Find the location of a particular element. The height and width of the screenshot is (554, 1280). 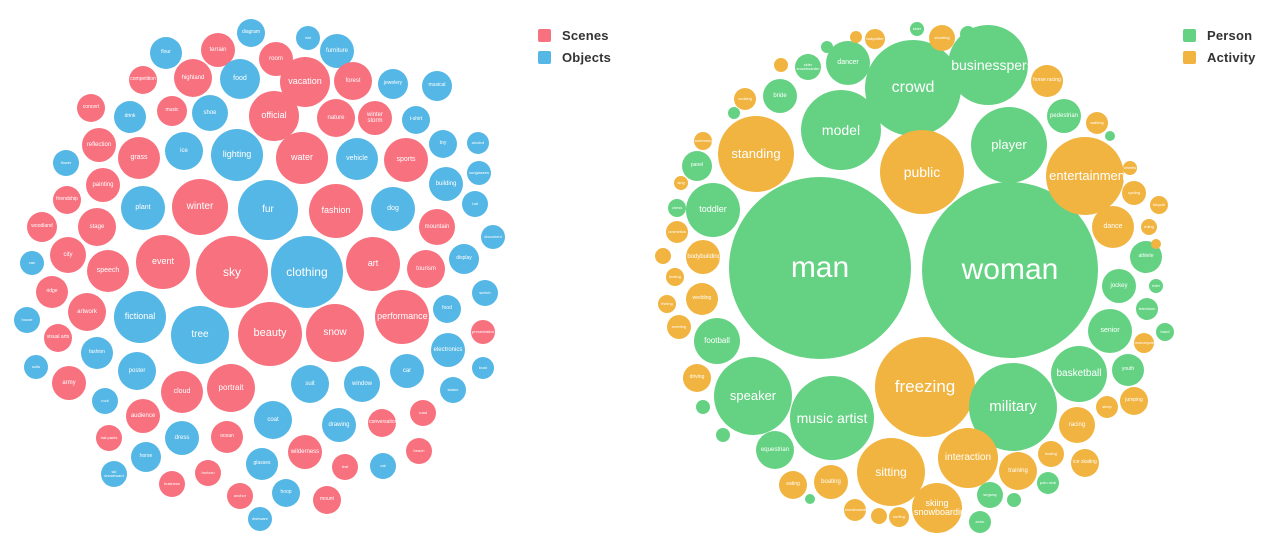

bubble-sunglasses: sunglasses is located at coordinates (479, 173).